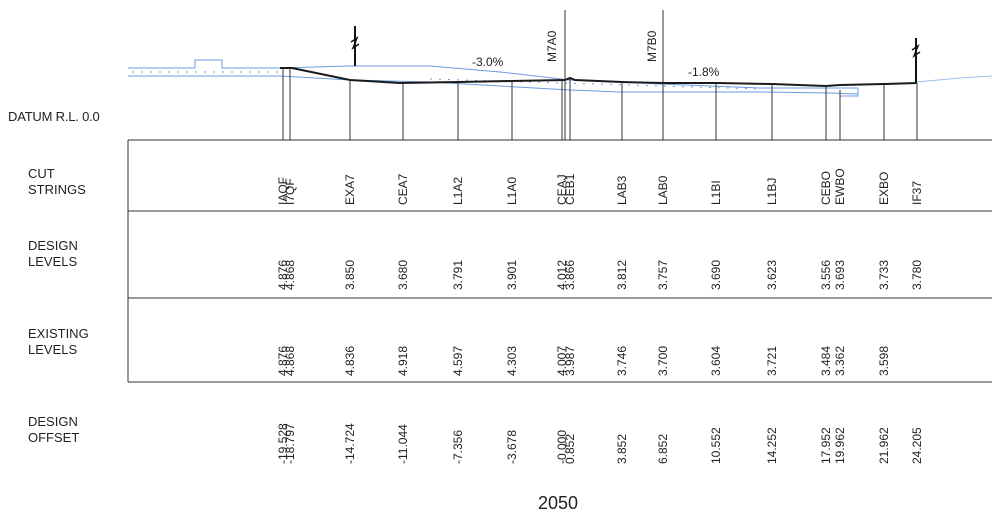  What do you see at coordinates (558, 503) in the screenshot?
I see `section-label: 2050` at bounding box center [558, 503].